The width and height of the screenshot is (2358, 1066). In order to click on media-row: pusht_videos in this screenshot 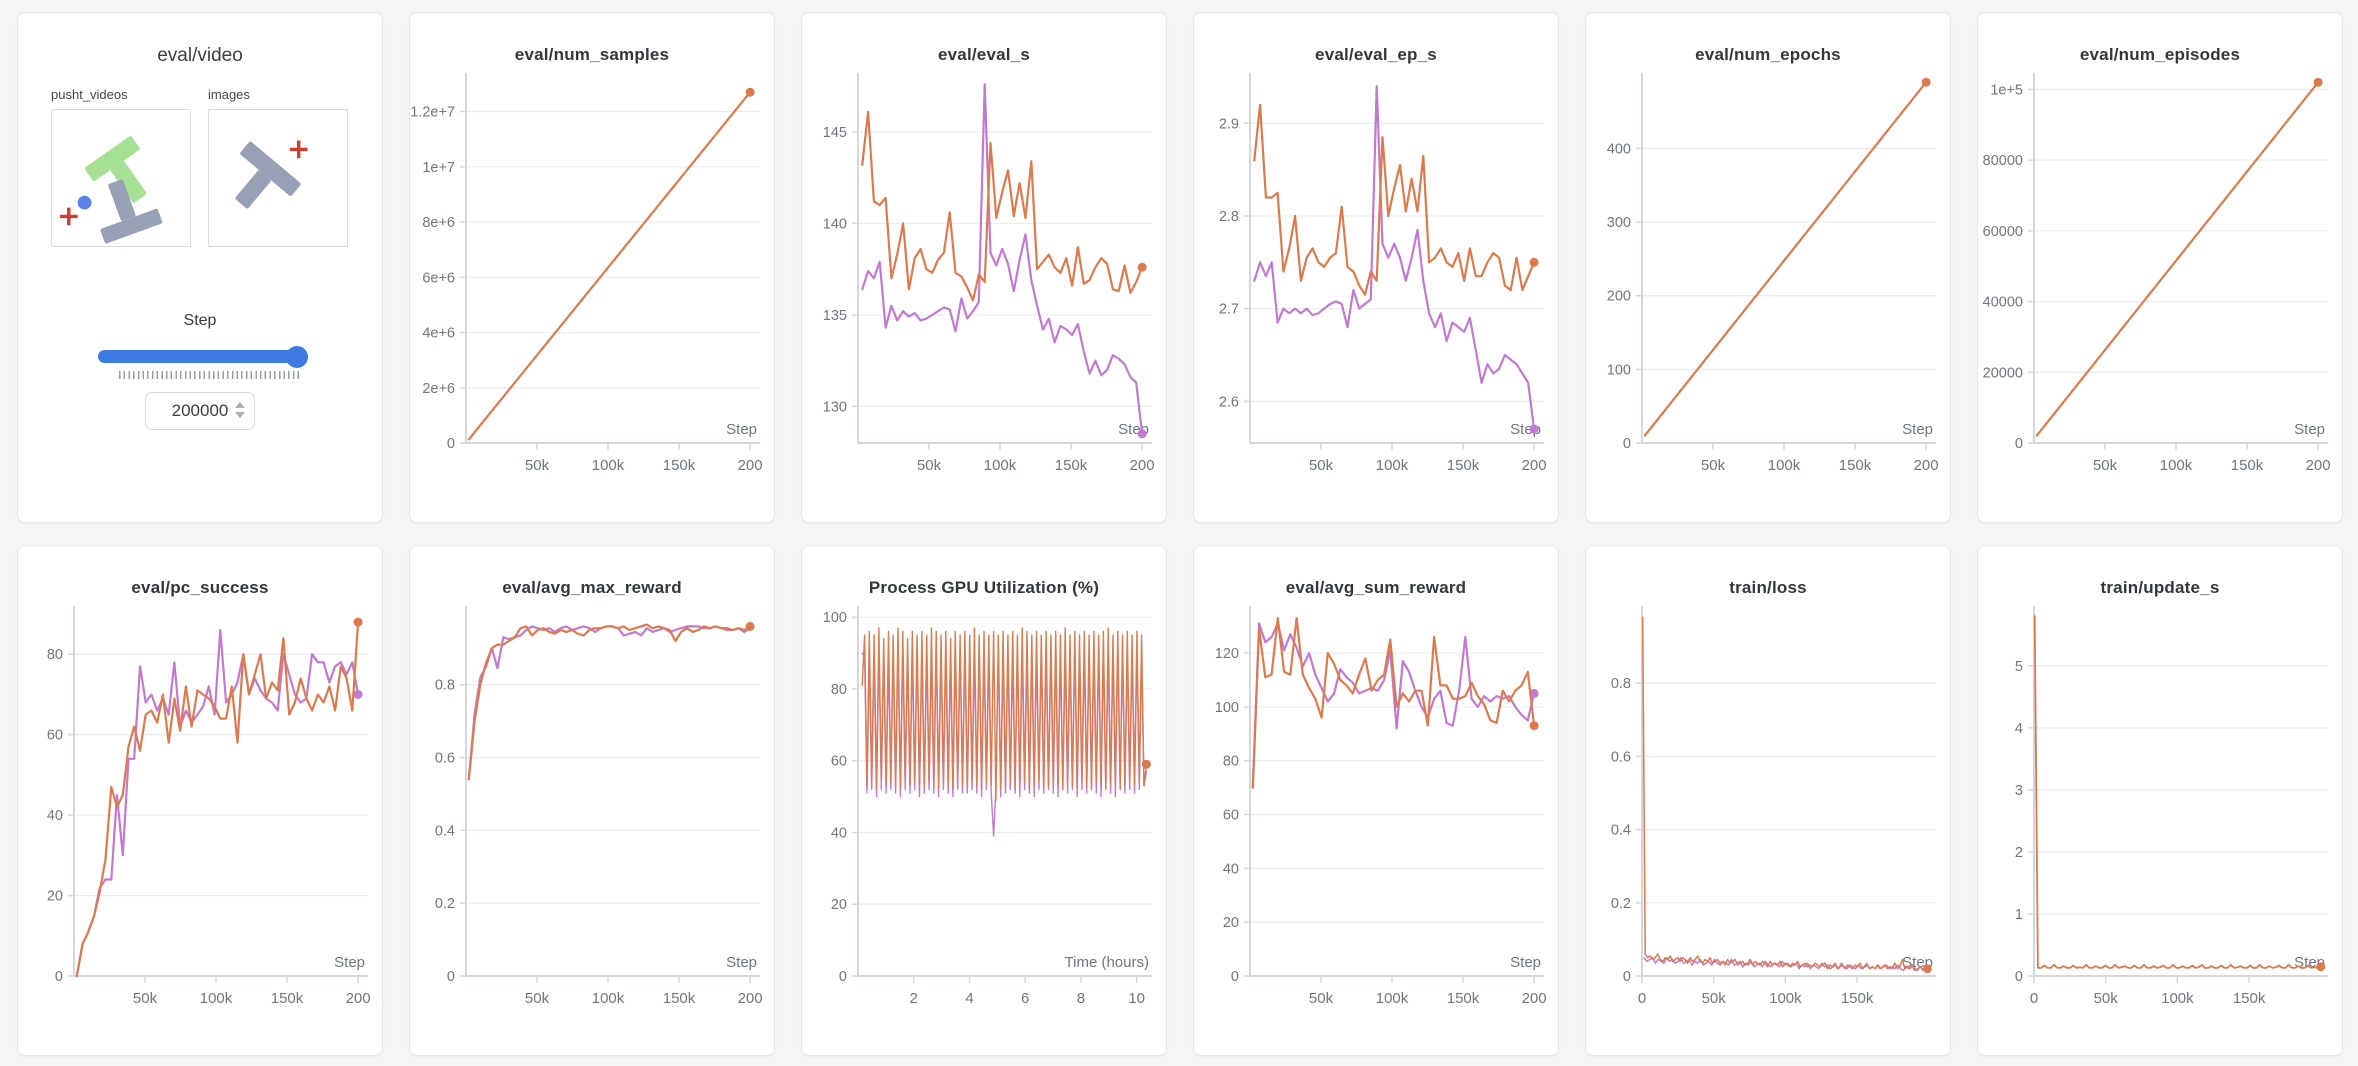, I will do `click(216, 169)`.